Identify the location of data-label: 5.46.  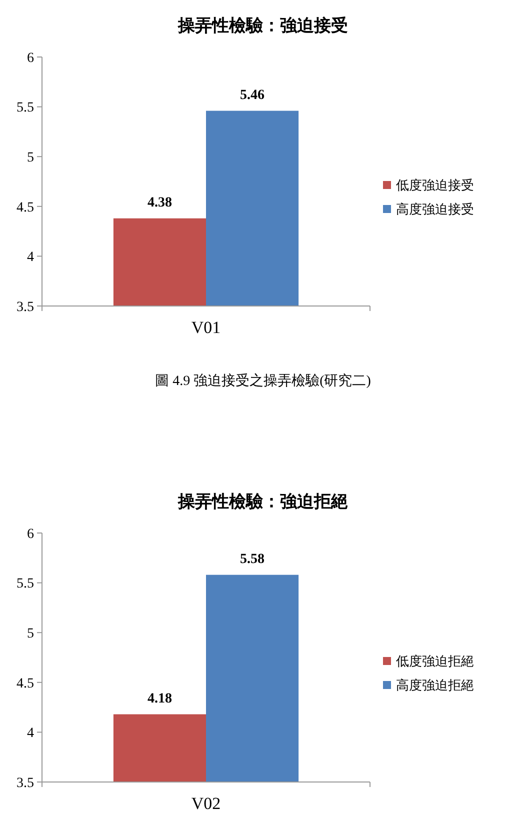
(252, 95).